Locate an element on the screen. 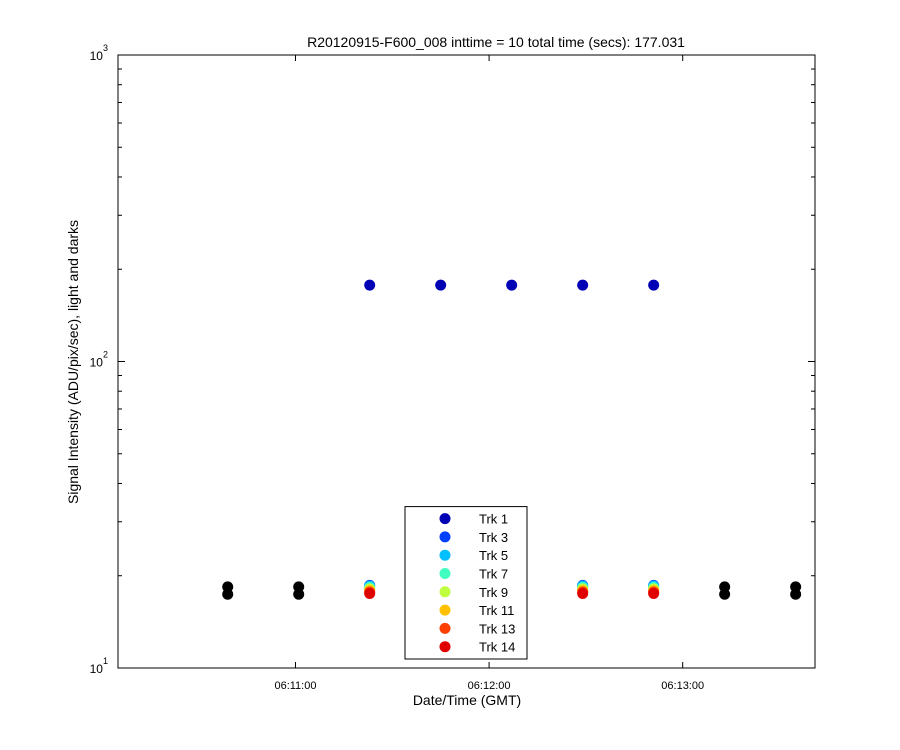  legend-label: Trk 9 is located at coordinates (493, 592).